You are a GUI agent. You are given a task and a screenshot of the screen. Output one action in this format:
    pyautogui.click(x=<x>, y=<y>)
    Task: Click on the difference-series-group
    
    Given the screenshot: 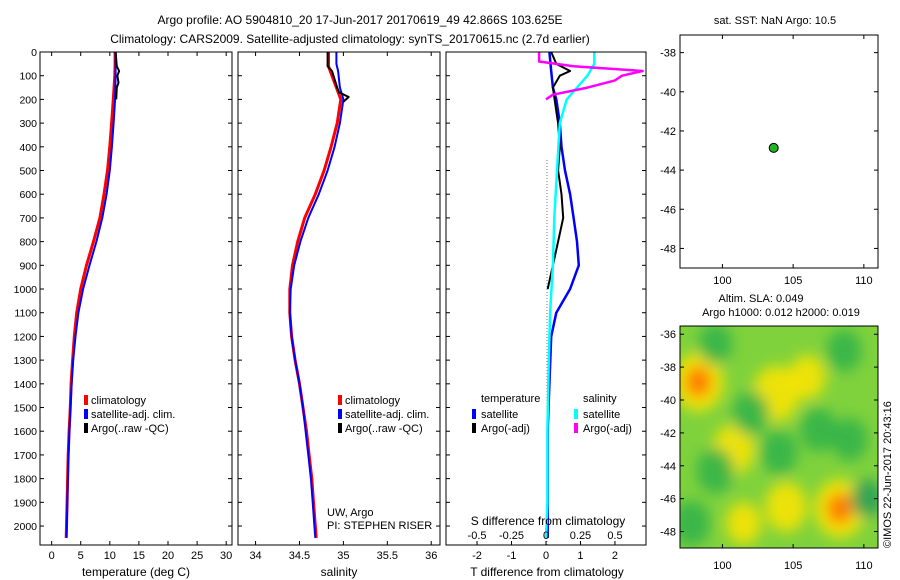 What is the action you would take?
    pyautogui.click(x=590, y=295)
    